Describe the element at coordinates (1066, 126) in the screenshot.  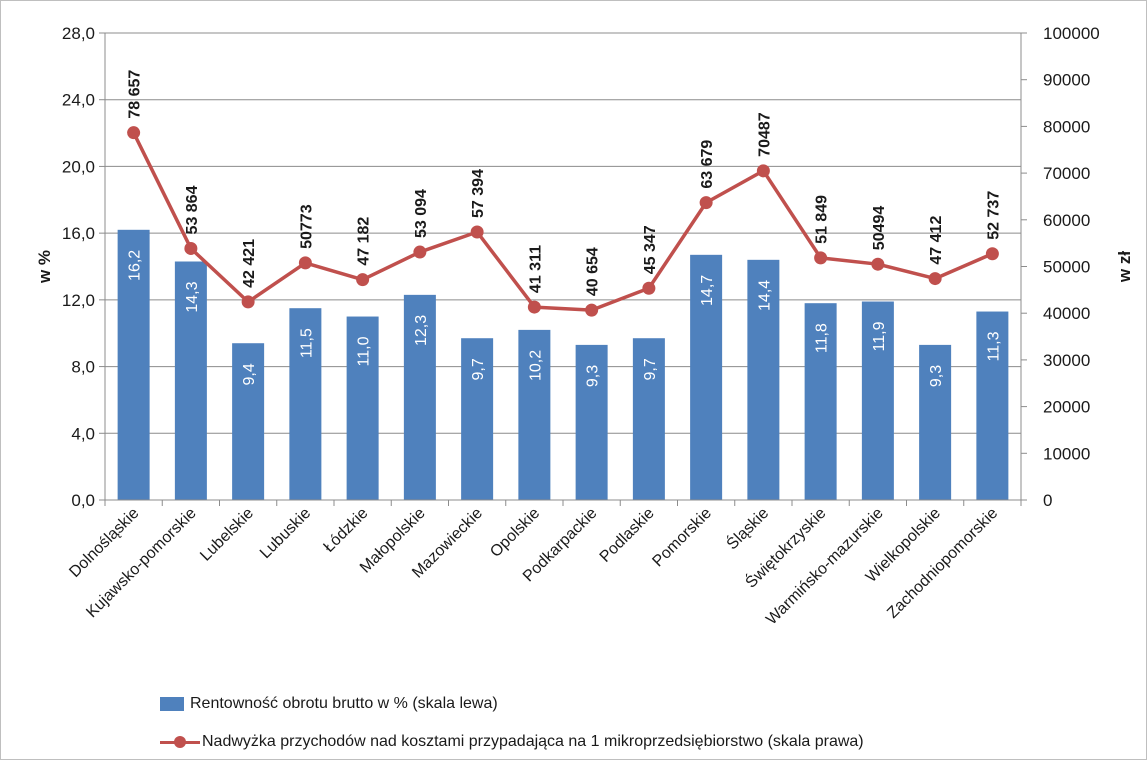
I see `right-tick-label: 80000` at that location.